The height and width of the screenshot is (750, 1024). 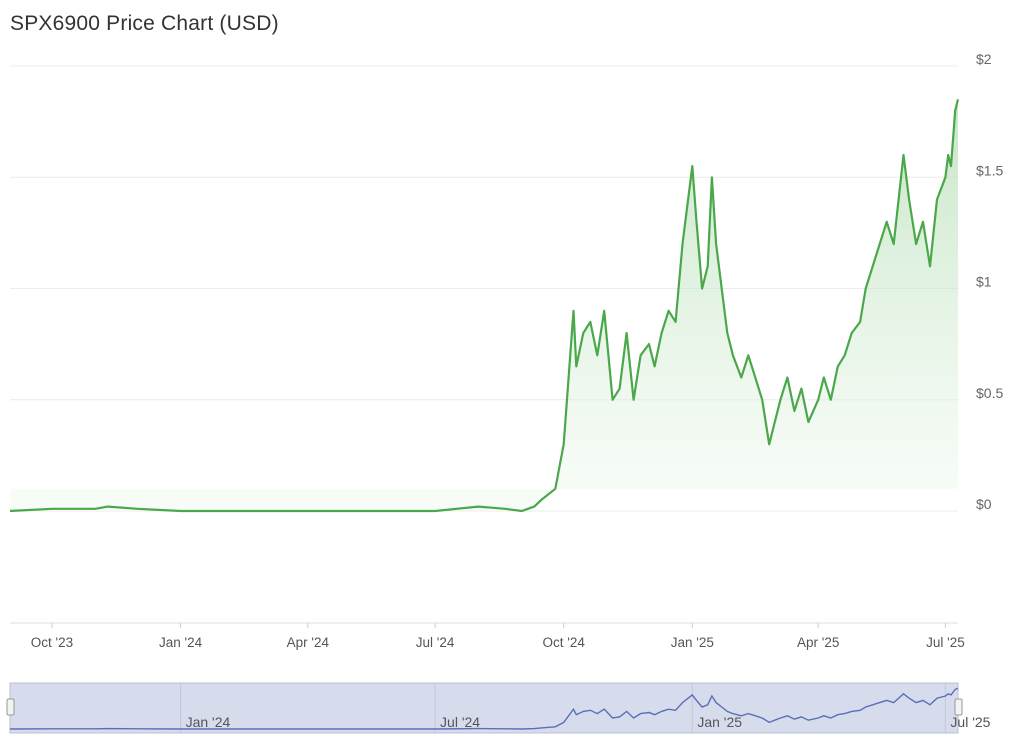 I want to click on x-tick-label: Oct '23, so click(x=52, y=642).